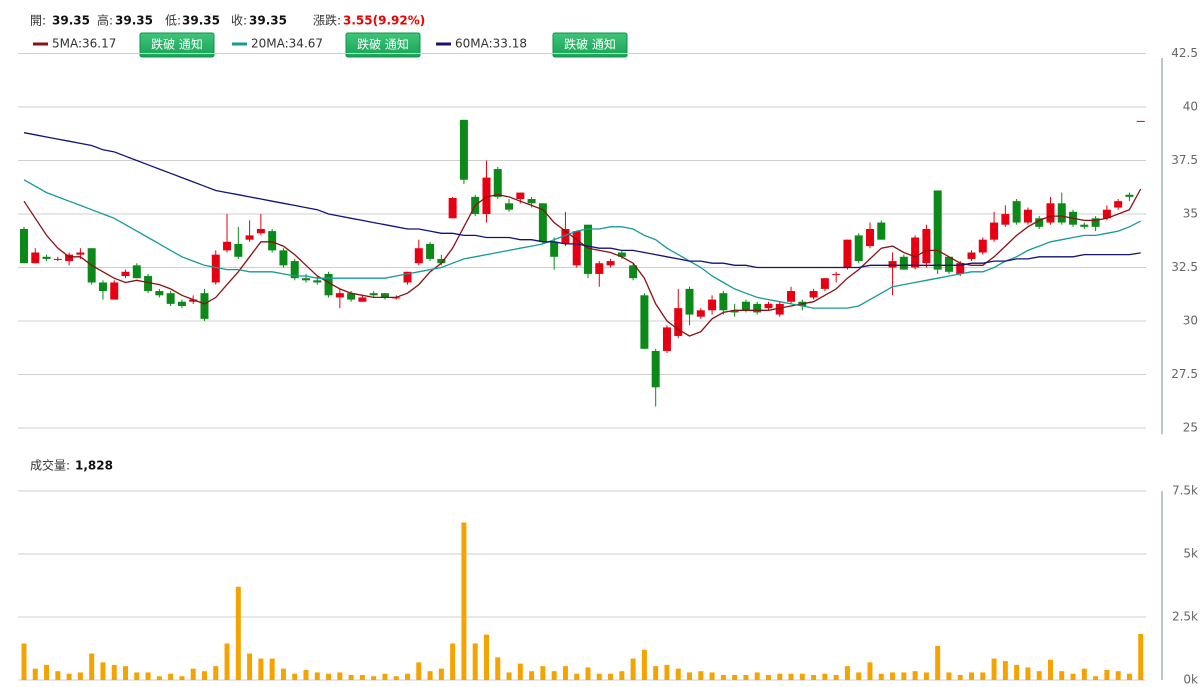 This screenshot has height=687, width=1204. What do you see at coordinates (71, 21) in the screenshot?
I see `open-value: 39.35` at bounding box center [71, 21].